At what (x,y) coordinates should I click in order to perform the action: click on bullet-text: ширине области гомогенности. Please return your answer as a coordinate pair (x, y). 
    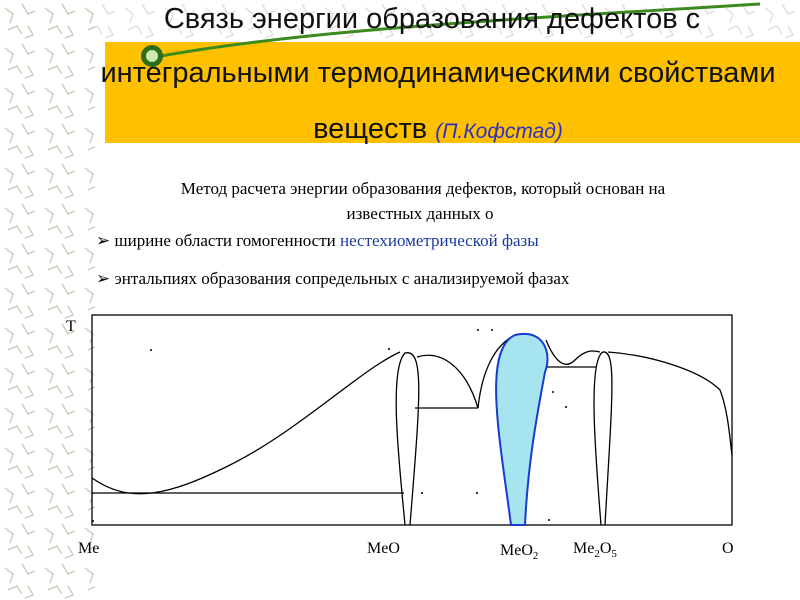
    Looking at the image, I should click on (227, 240).